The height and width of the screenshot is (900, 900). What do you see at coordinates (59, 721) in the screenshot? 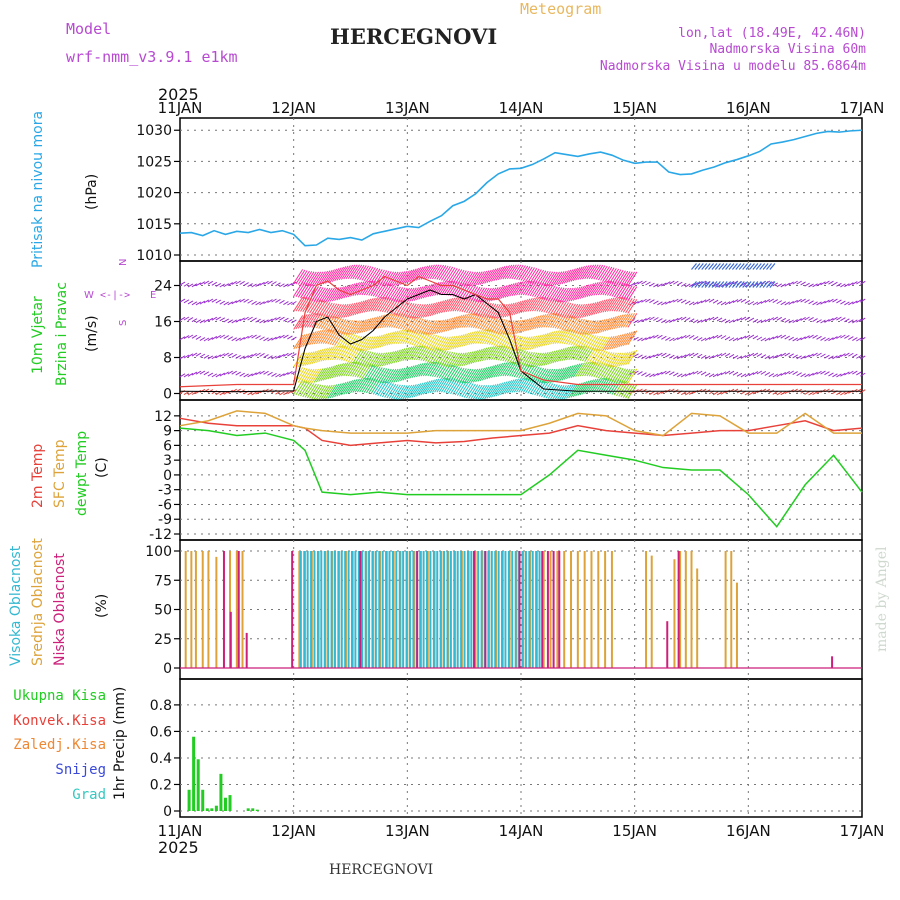
I see `precip-conv-label: Konvek.Kisa` at bounding box center [59, 721].